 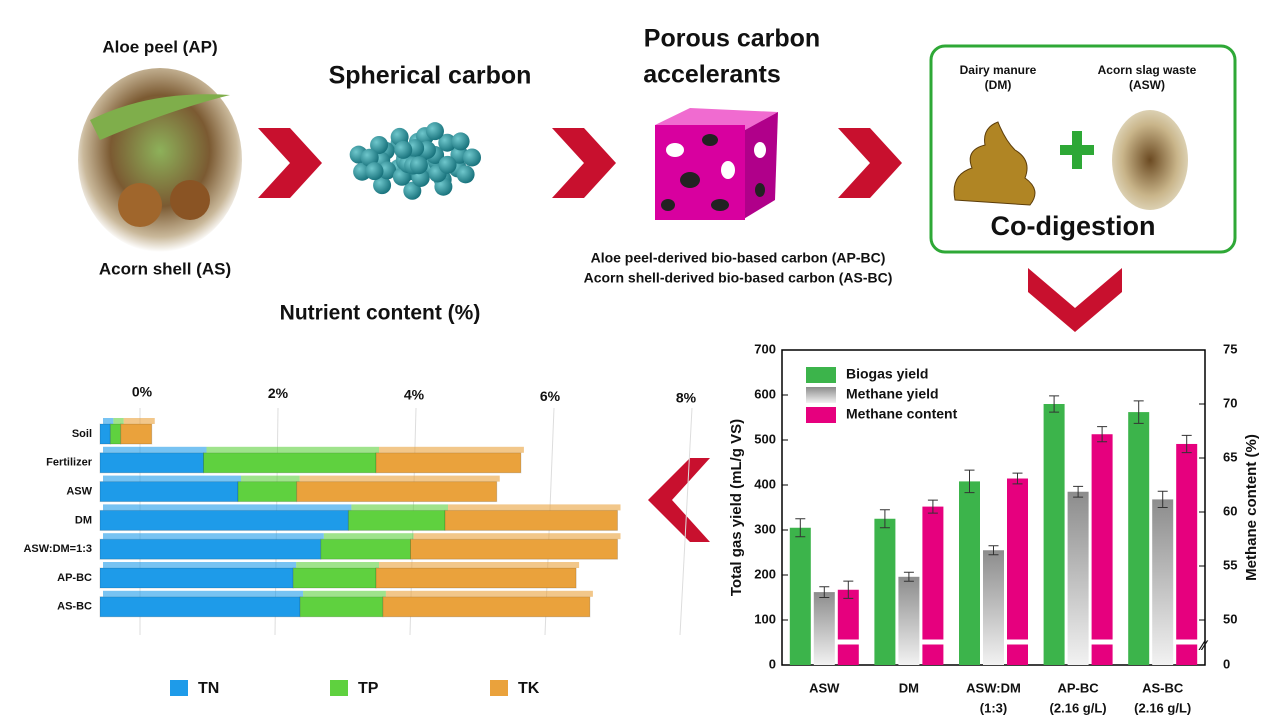 What do you see at coordinates (998, 70) in the screenshot?
I see `label: Dairy manure` at bounding box center [998, 70].